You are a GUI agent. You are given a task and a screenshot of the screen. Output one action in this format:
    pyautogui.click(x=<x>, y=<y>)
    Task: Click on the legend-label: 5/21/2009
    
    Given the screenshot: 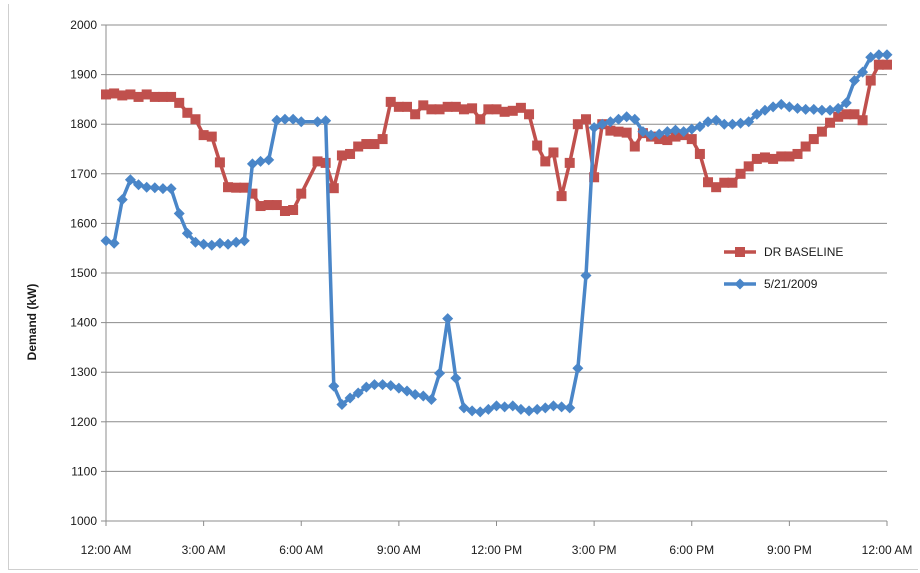 What is the action you would take?
    pyautogui.click(x=791, y=284)
    